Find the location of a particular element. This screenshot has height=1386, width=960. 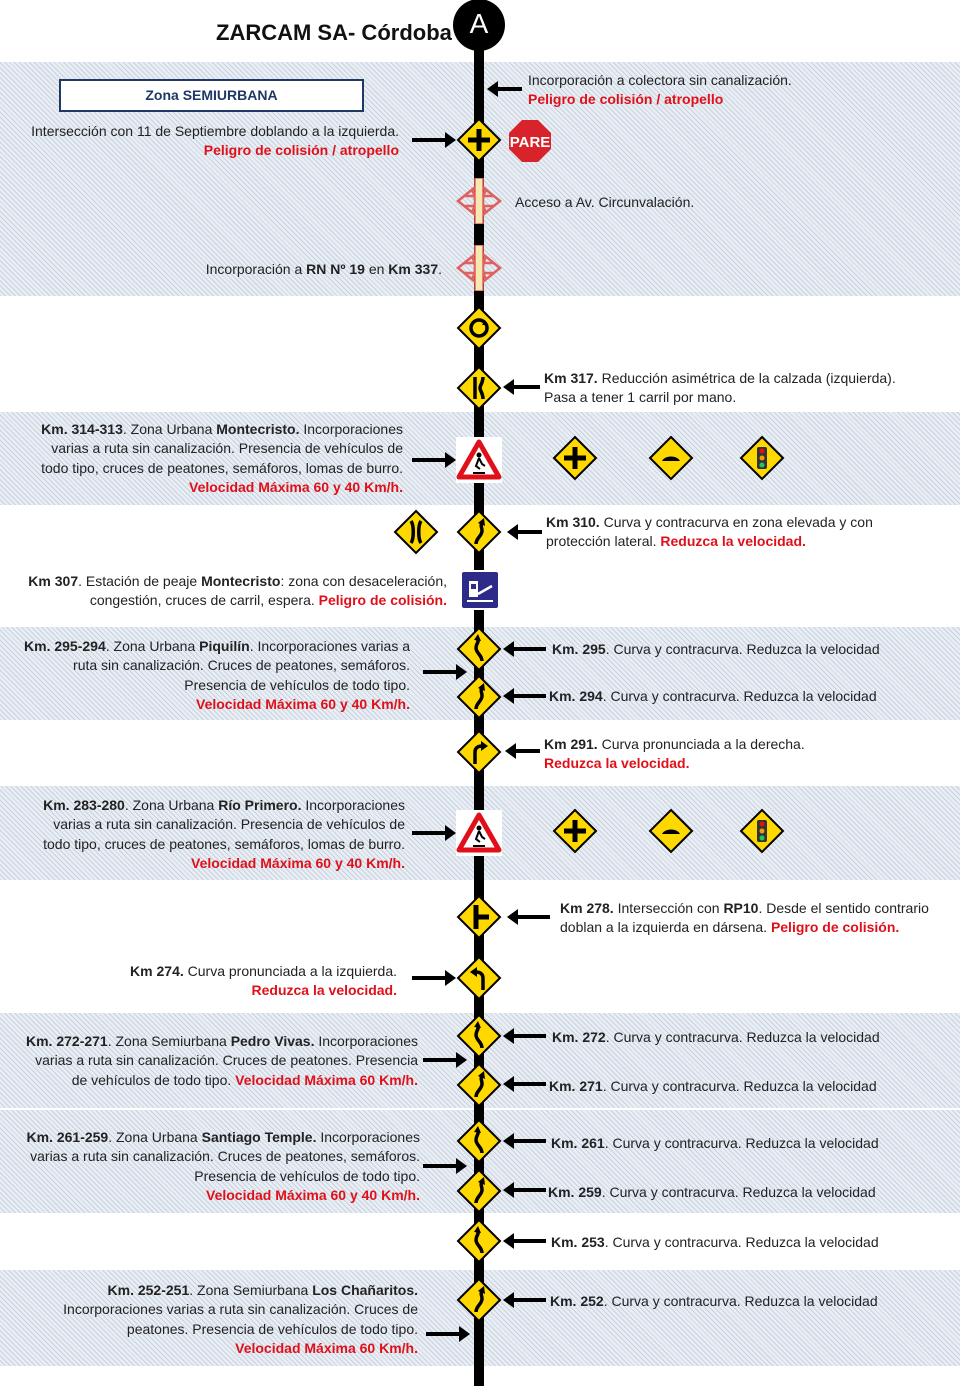

emphasis-text: Km 274. is located at coordinates (157, 971).